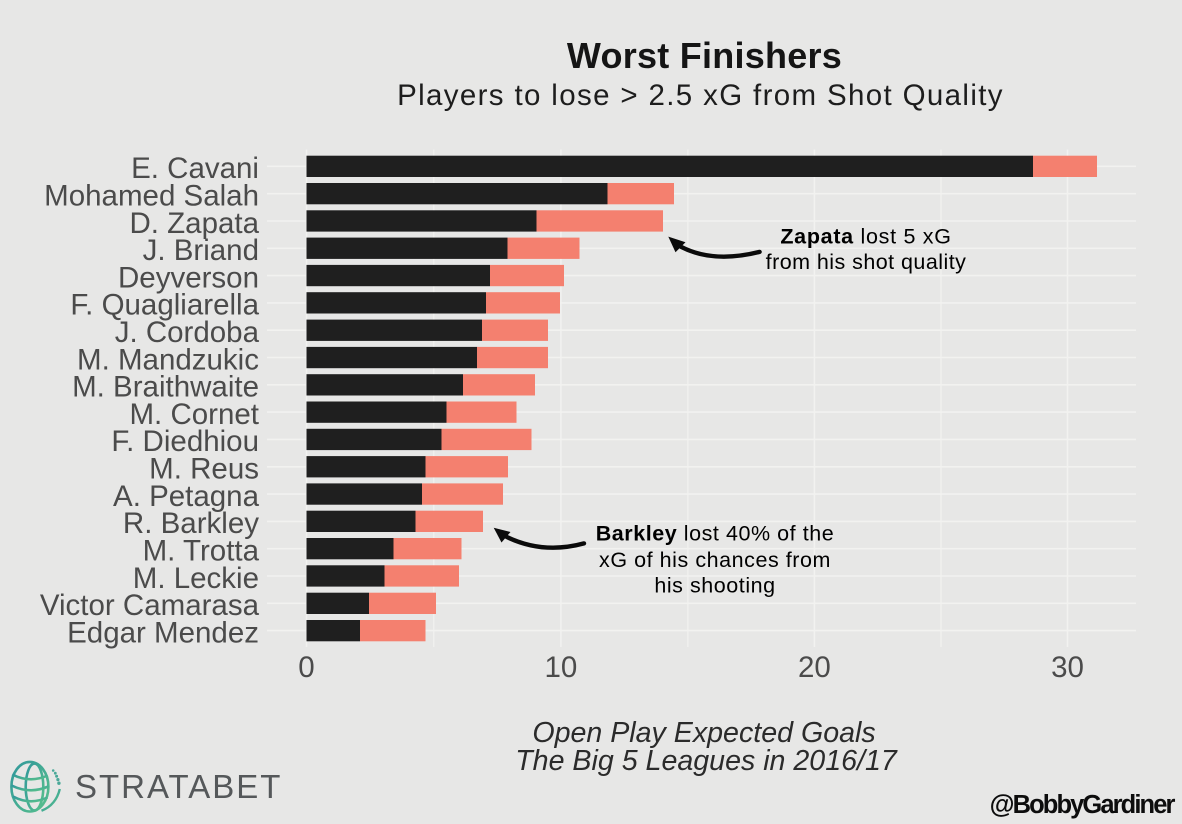  I want to click on svg-text: Victor Camarasa, so click(150, 605).